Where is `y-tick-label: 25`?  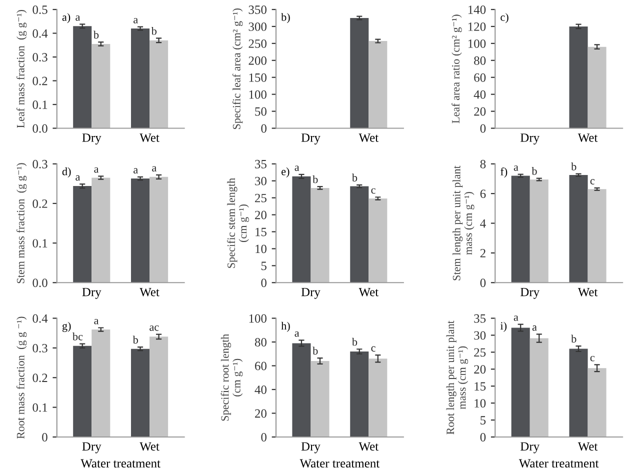 y-tick-label: 25 is located at coordinates (480, 352).